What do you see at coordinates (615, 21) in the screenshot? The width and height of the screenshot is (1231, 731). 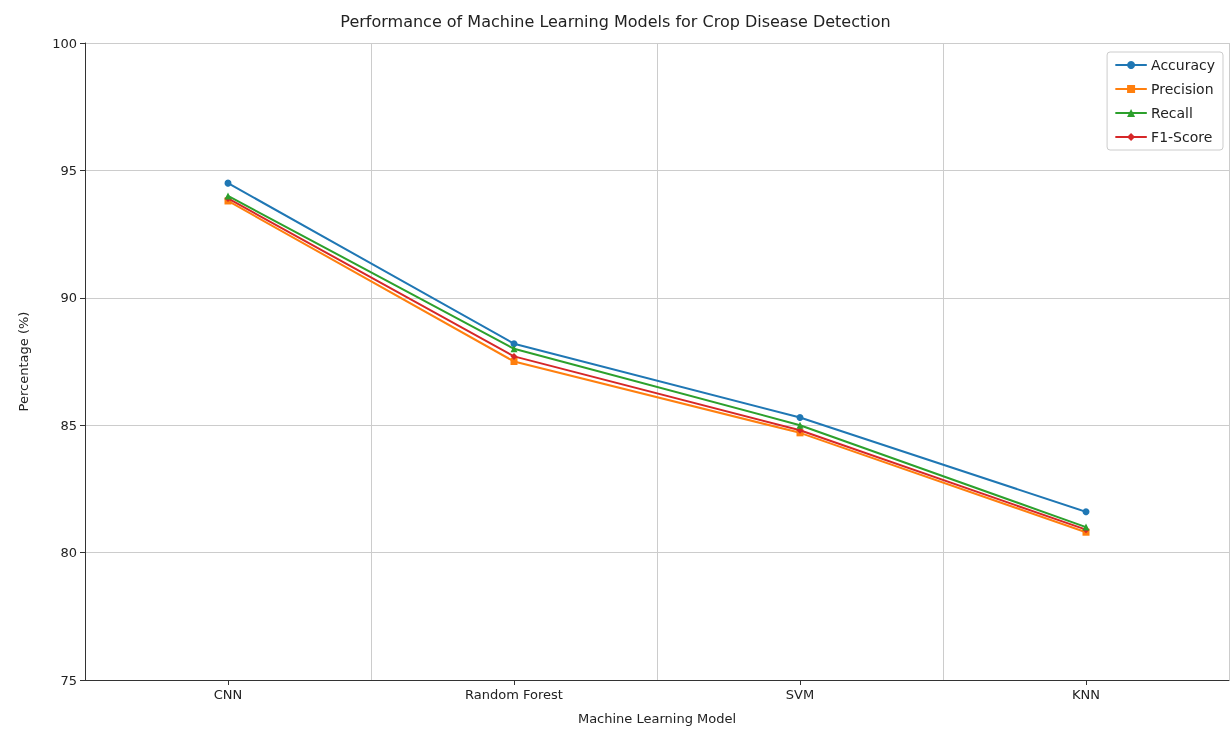 I see `chart-title: Performance of Machine Learning Models for Crop Disease Detection` at bounding box center [615, 21].